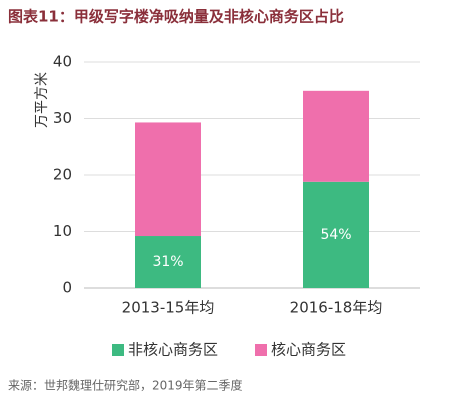  I want to click on y-tick-label: 10, so click(62, 231).